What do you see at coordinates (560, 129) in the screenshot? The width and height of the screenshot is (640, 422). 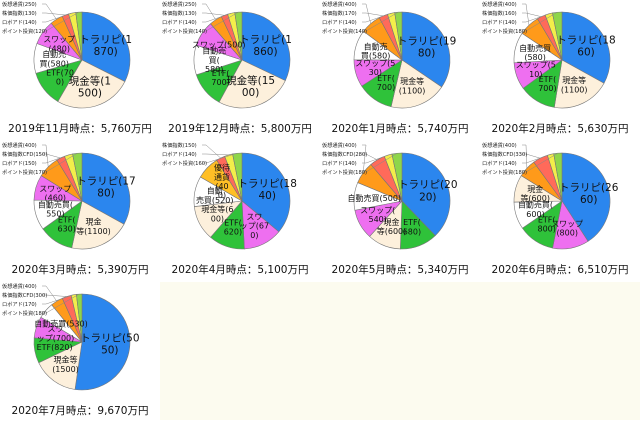 I see `chart-title: 2020年2月時点：5,630万円` at bounding box center [560, 129].